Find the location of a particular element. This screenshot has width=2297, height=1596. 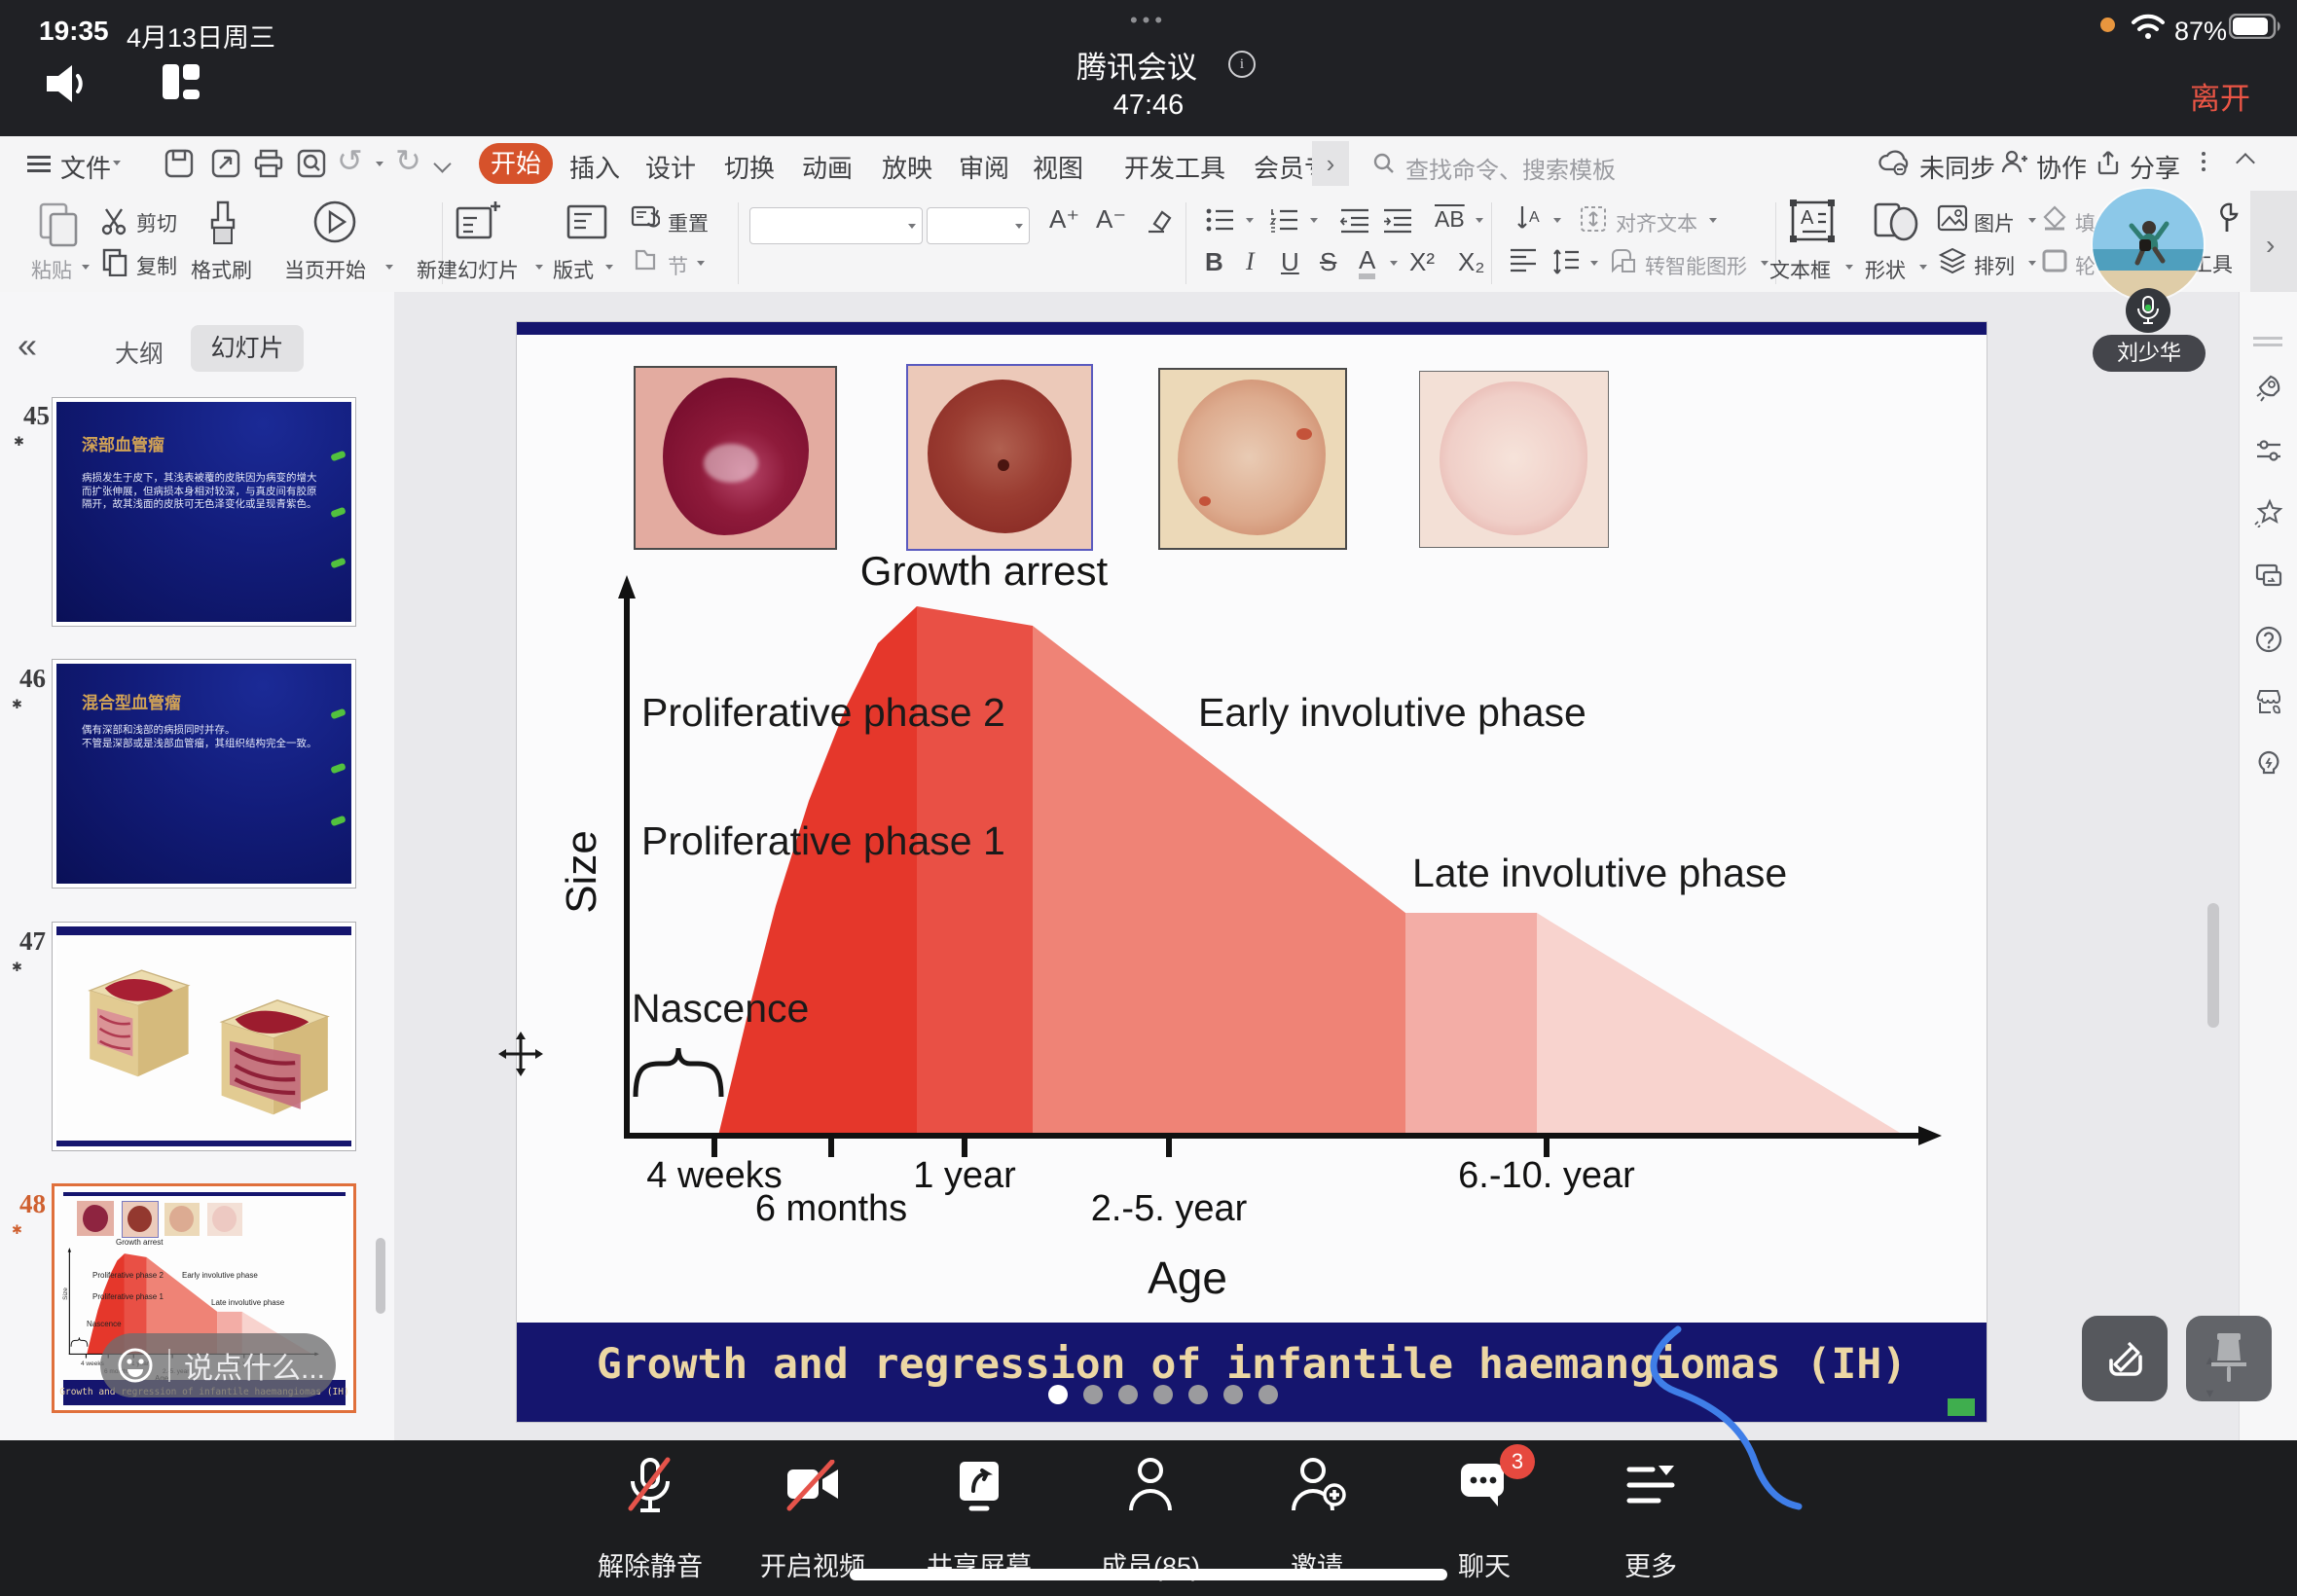

text-direction-icon: A is located at coordinates (1529, 219).